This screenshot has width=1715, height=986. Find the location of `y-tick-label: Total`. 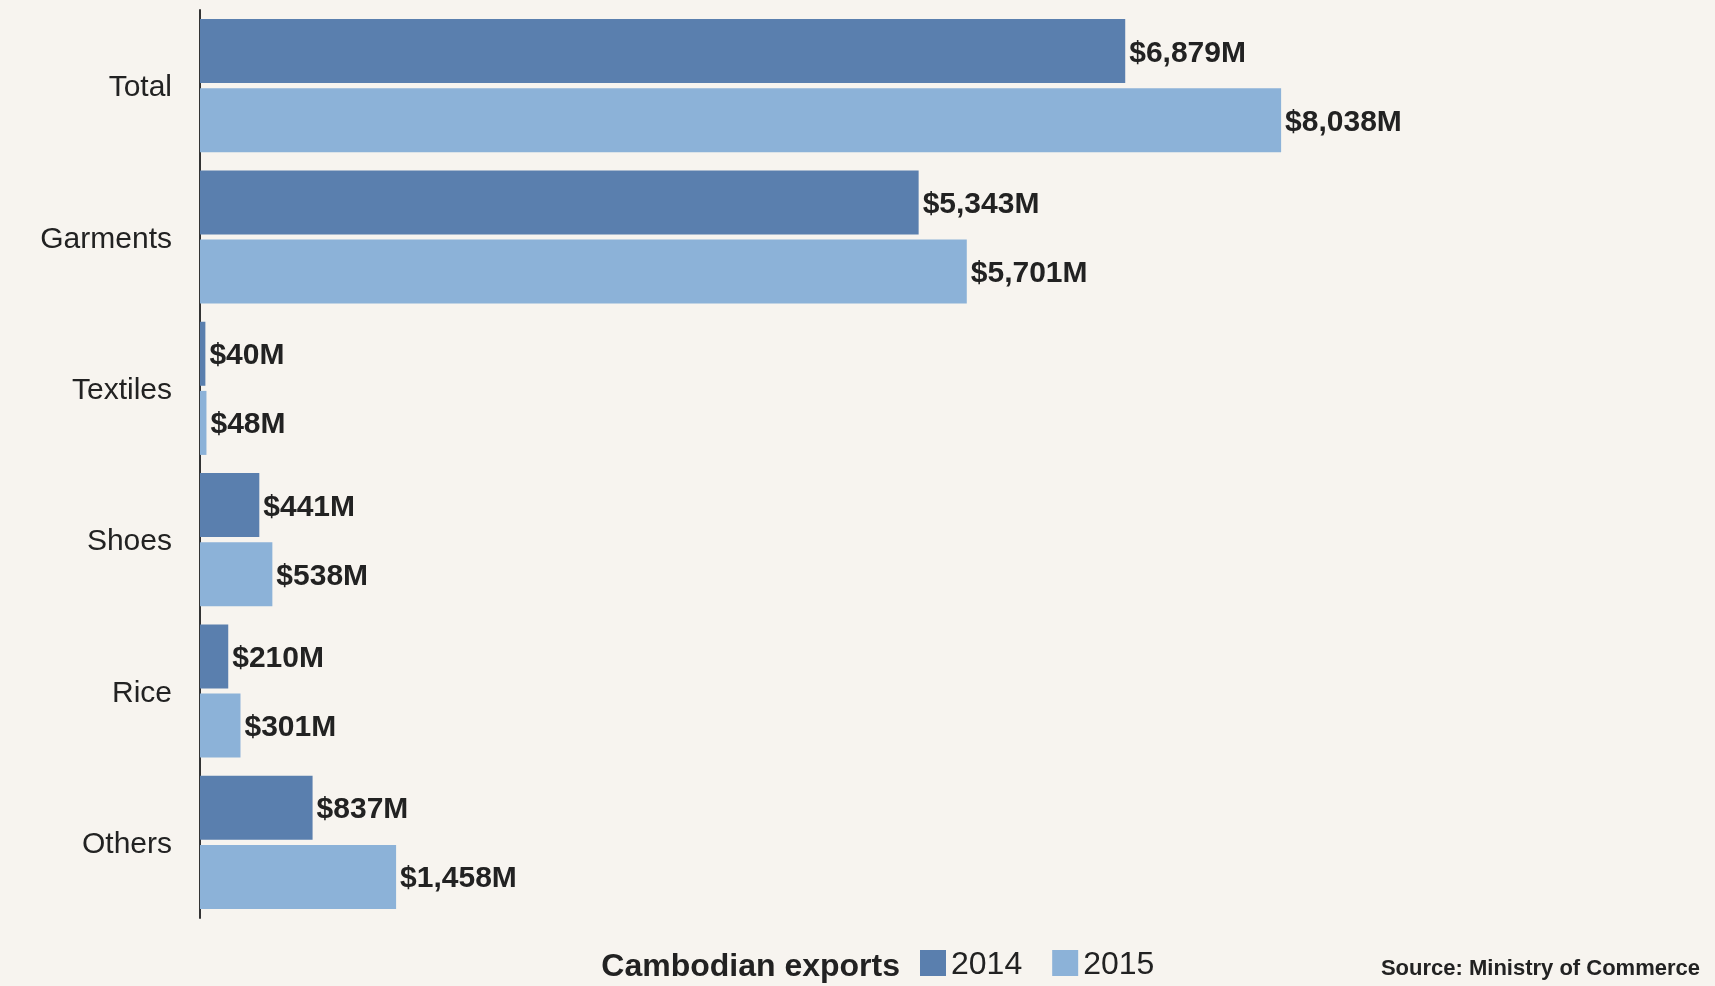

y-tick-label: Total is located at coordinates (140, 86).